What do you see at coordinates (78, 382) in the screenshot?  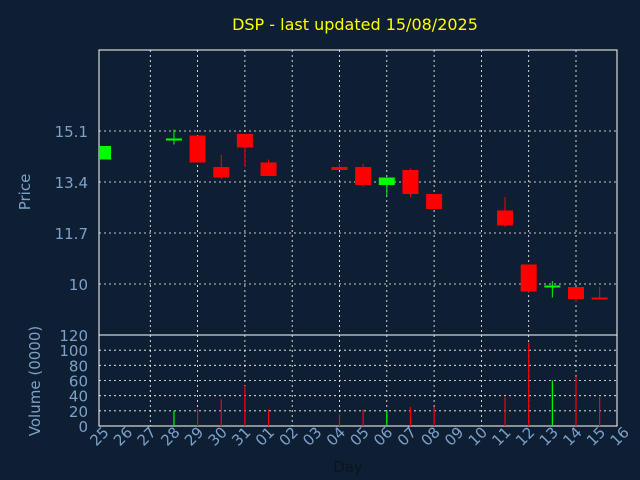 I see `volume-tick-label: 60` at bounding box center [78, 382].